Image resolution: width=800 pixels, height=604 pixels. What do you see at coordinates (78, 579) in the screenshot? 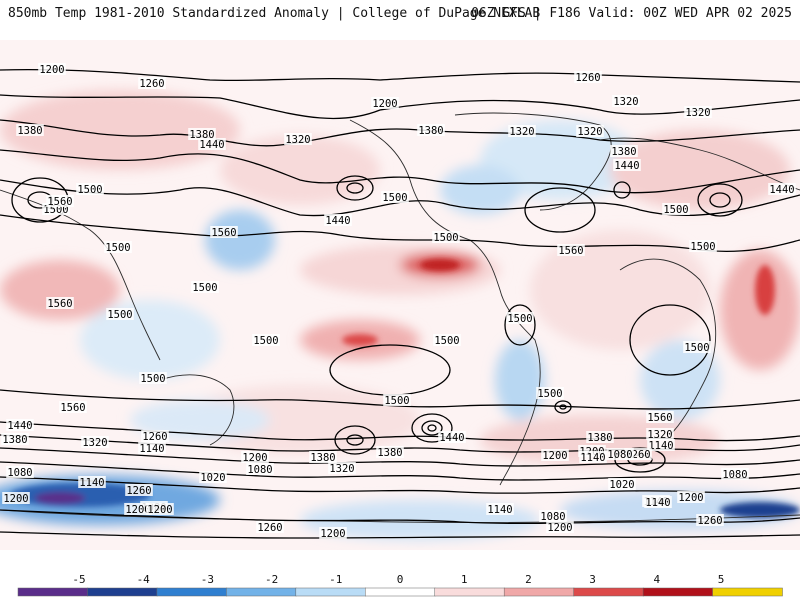
I see `colorbar-tick-label: -5` at bounding box center [78, 579].